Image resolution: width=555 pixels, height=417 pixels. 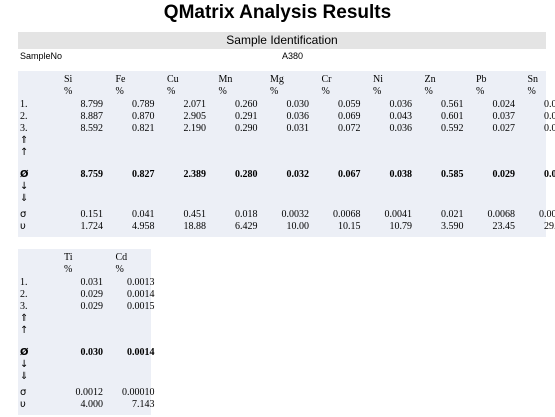 I want to click on table-cell: 0.0015, so click(x=141, y=306).